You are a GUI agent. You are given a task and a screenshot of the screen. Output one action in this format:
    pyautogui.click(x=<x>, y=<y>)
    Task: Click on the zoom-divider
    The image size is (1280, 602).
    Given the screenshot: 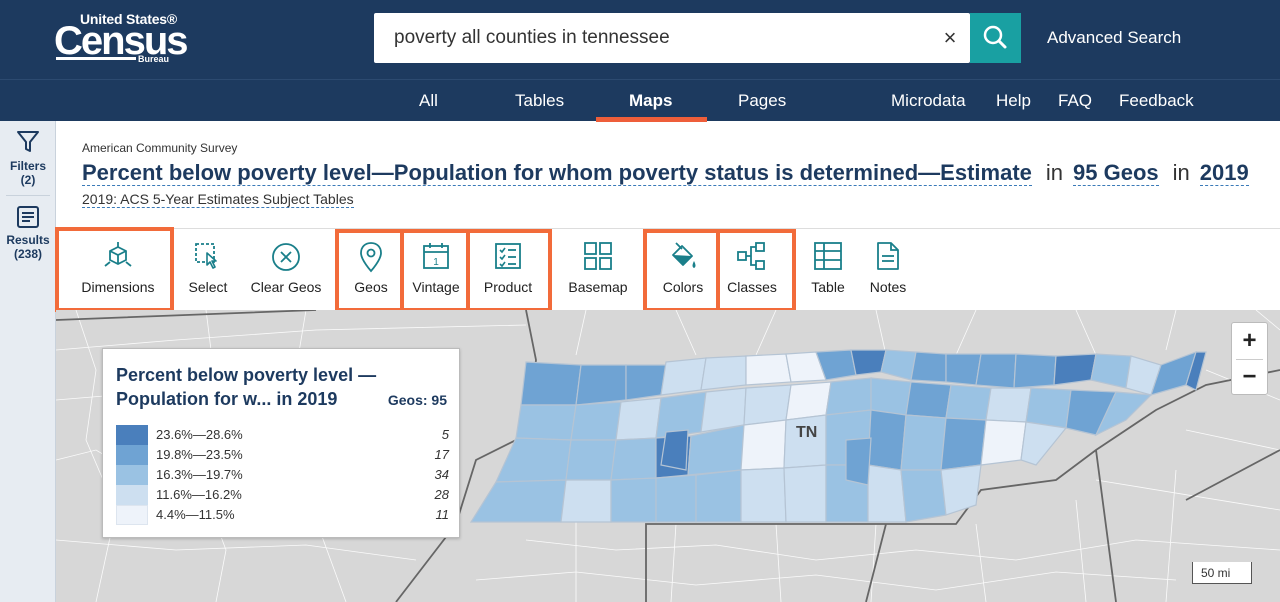 What is the action you would take?
    pyautogui.click(x=1249, y=359)
    